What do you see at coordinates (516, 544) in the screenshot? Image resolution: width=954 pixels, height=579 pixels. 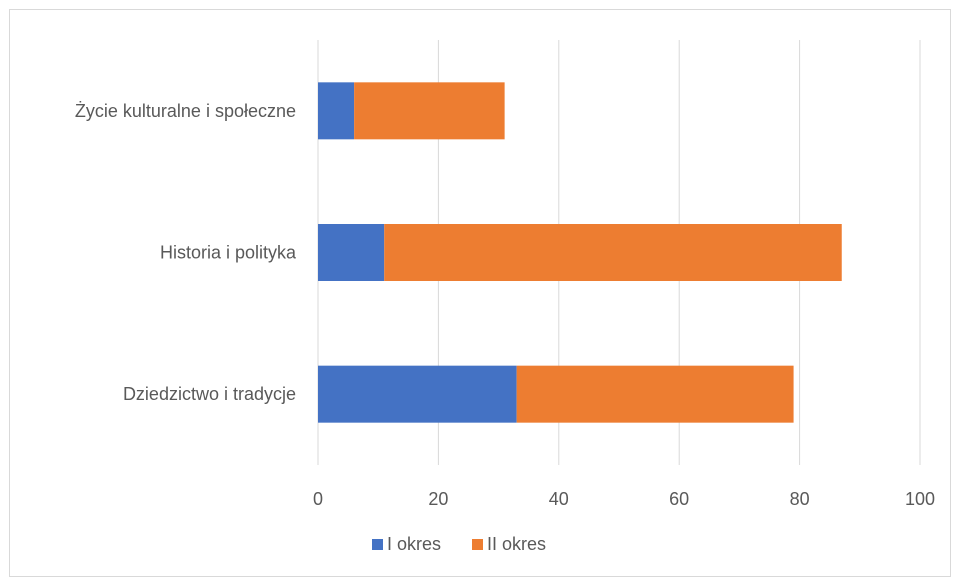 I see `legend-label: II okres` at bounding box center [516, 544].